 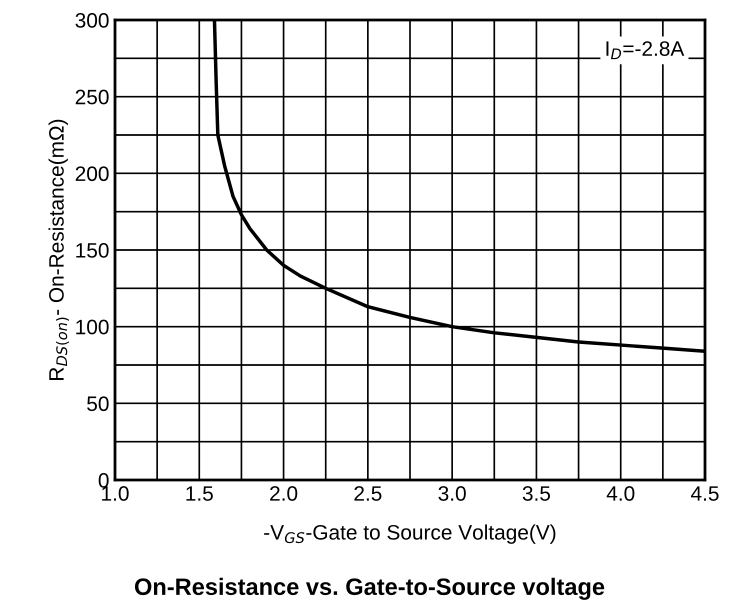 I want to click on x-tick-label: 3.0, so click(x=452, y=493).